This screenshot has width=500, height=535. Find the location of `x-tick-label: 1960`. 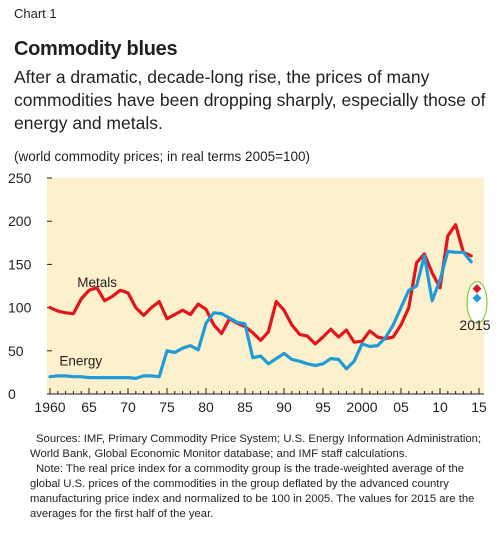

x-tick-label: 1960 is located at coordinates (49, 407).